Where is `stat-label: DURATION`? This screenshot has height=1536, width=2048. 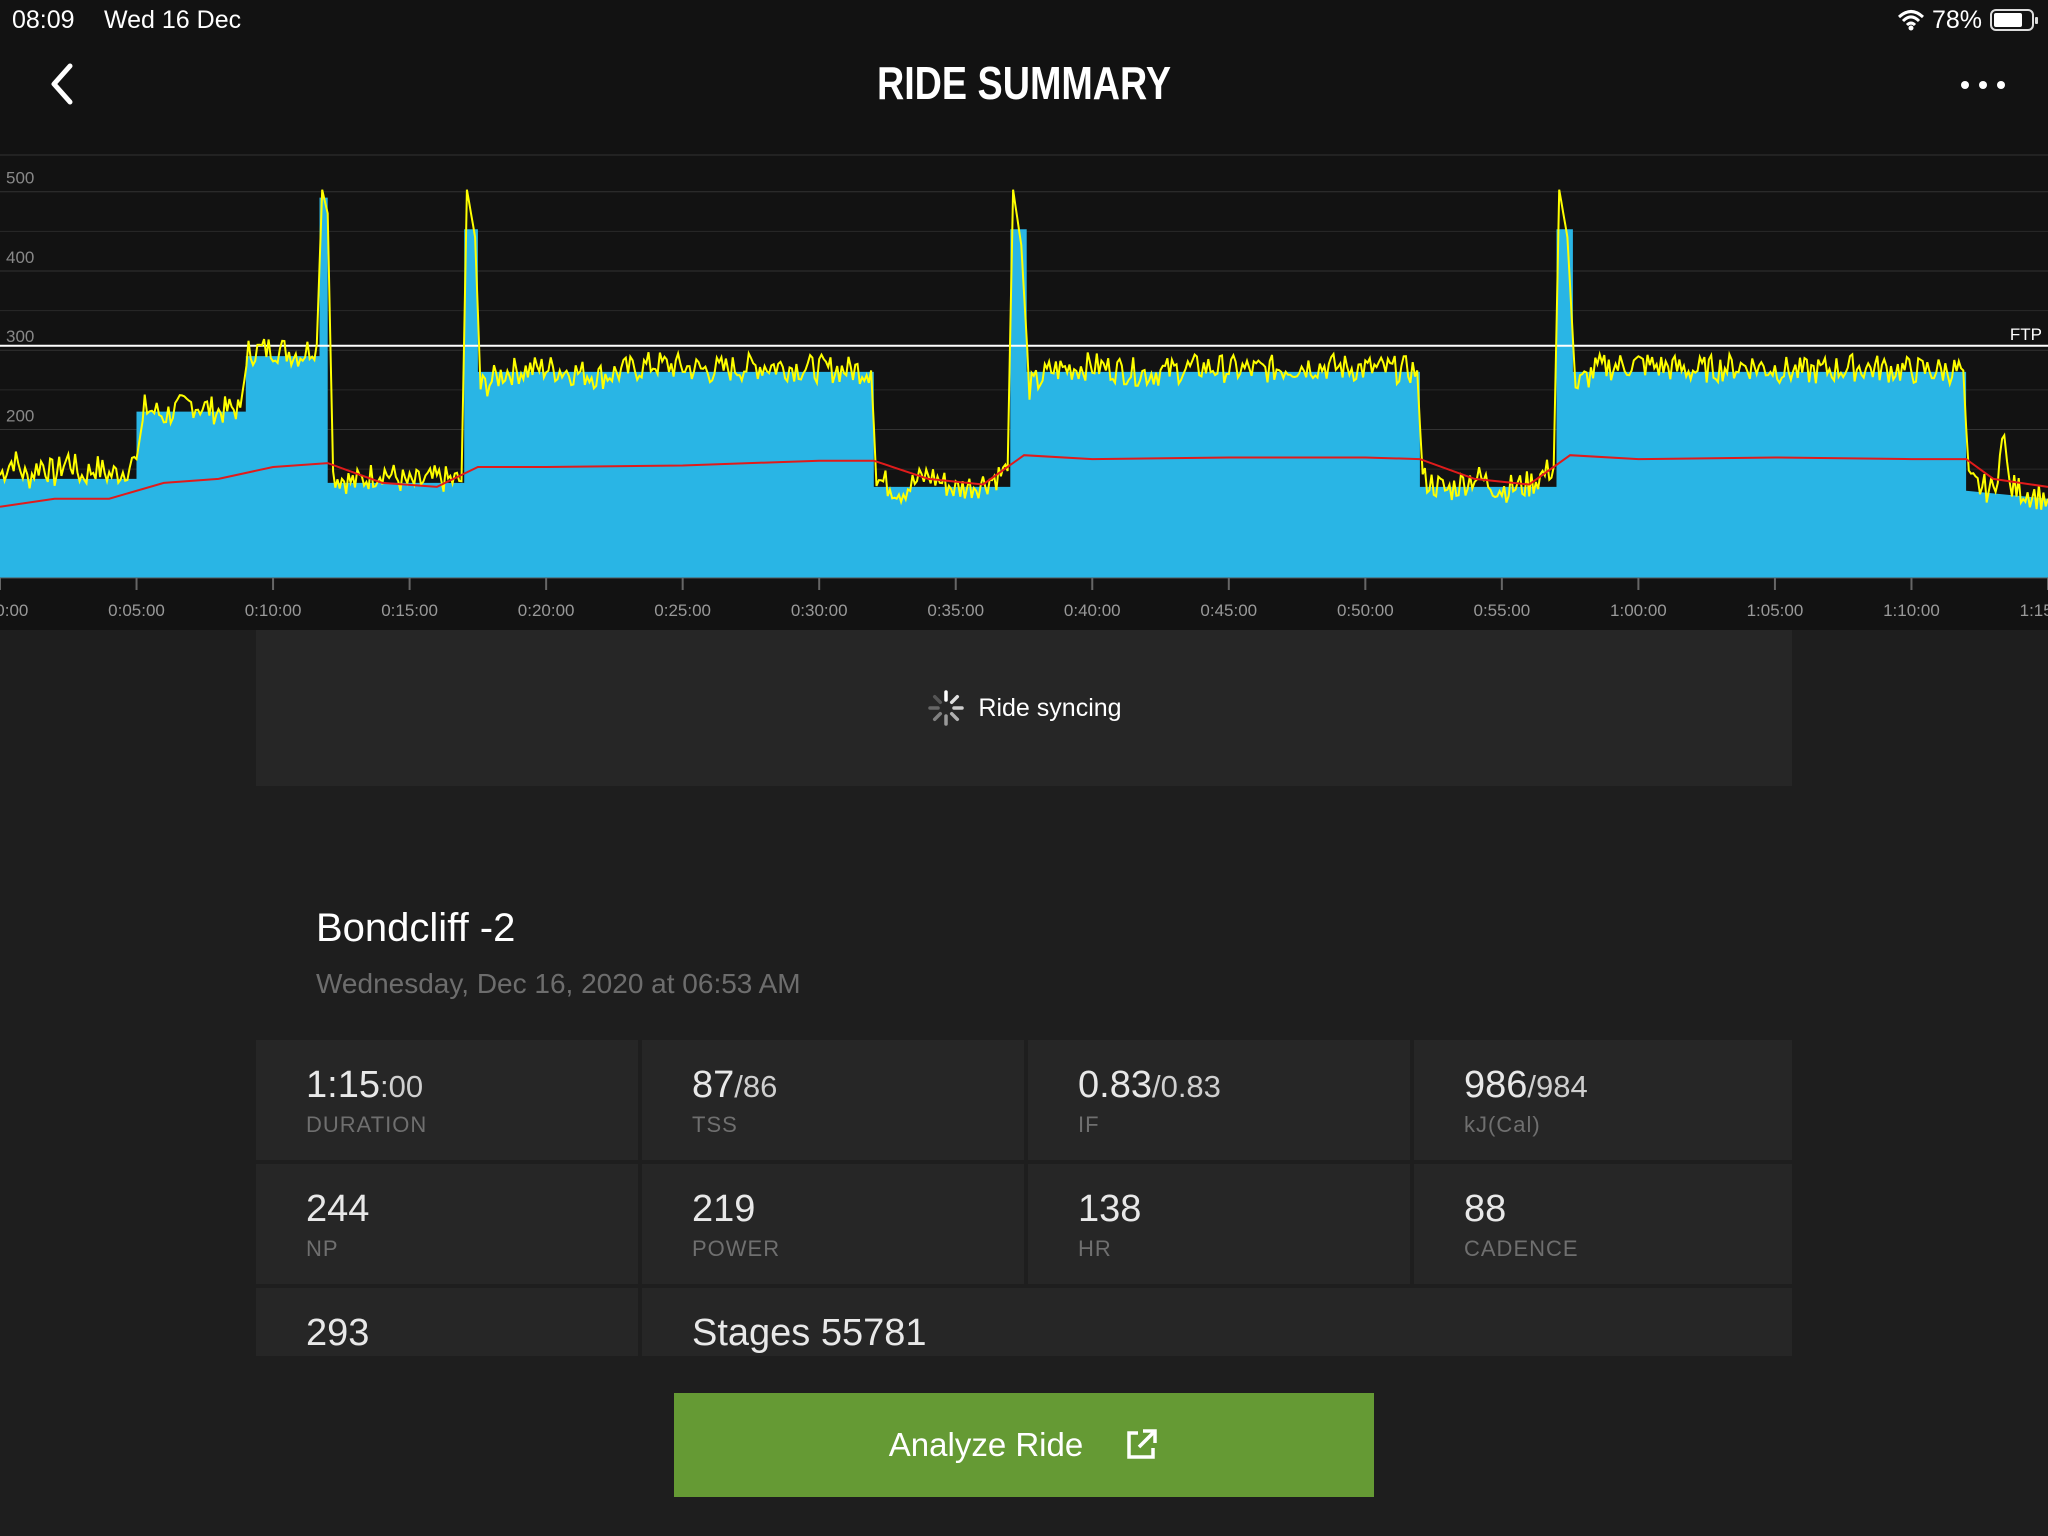
stat-label: DURATION is located at coordinates (367, 1124).